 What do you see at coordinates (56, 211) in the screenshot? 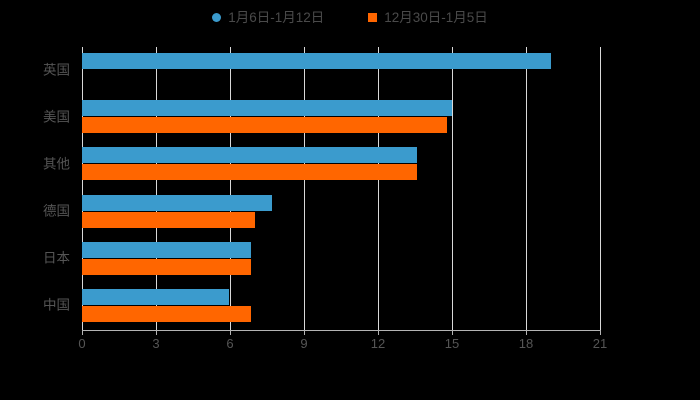
I see `y-axis-category-label: 德国` at bounding box center [56, 211].